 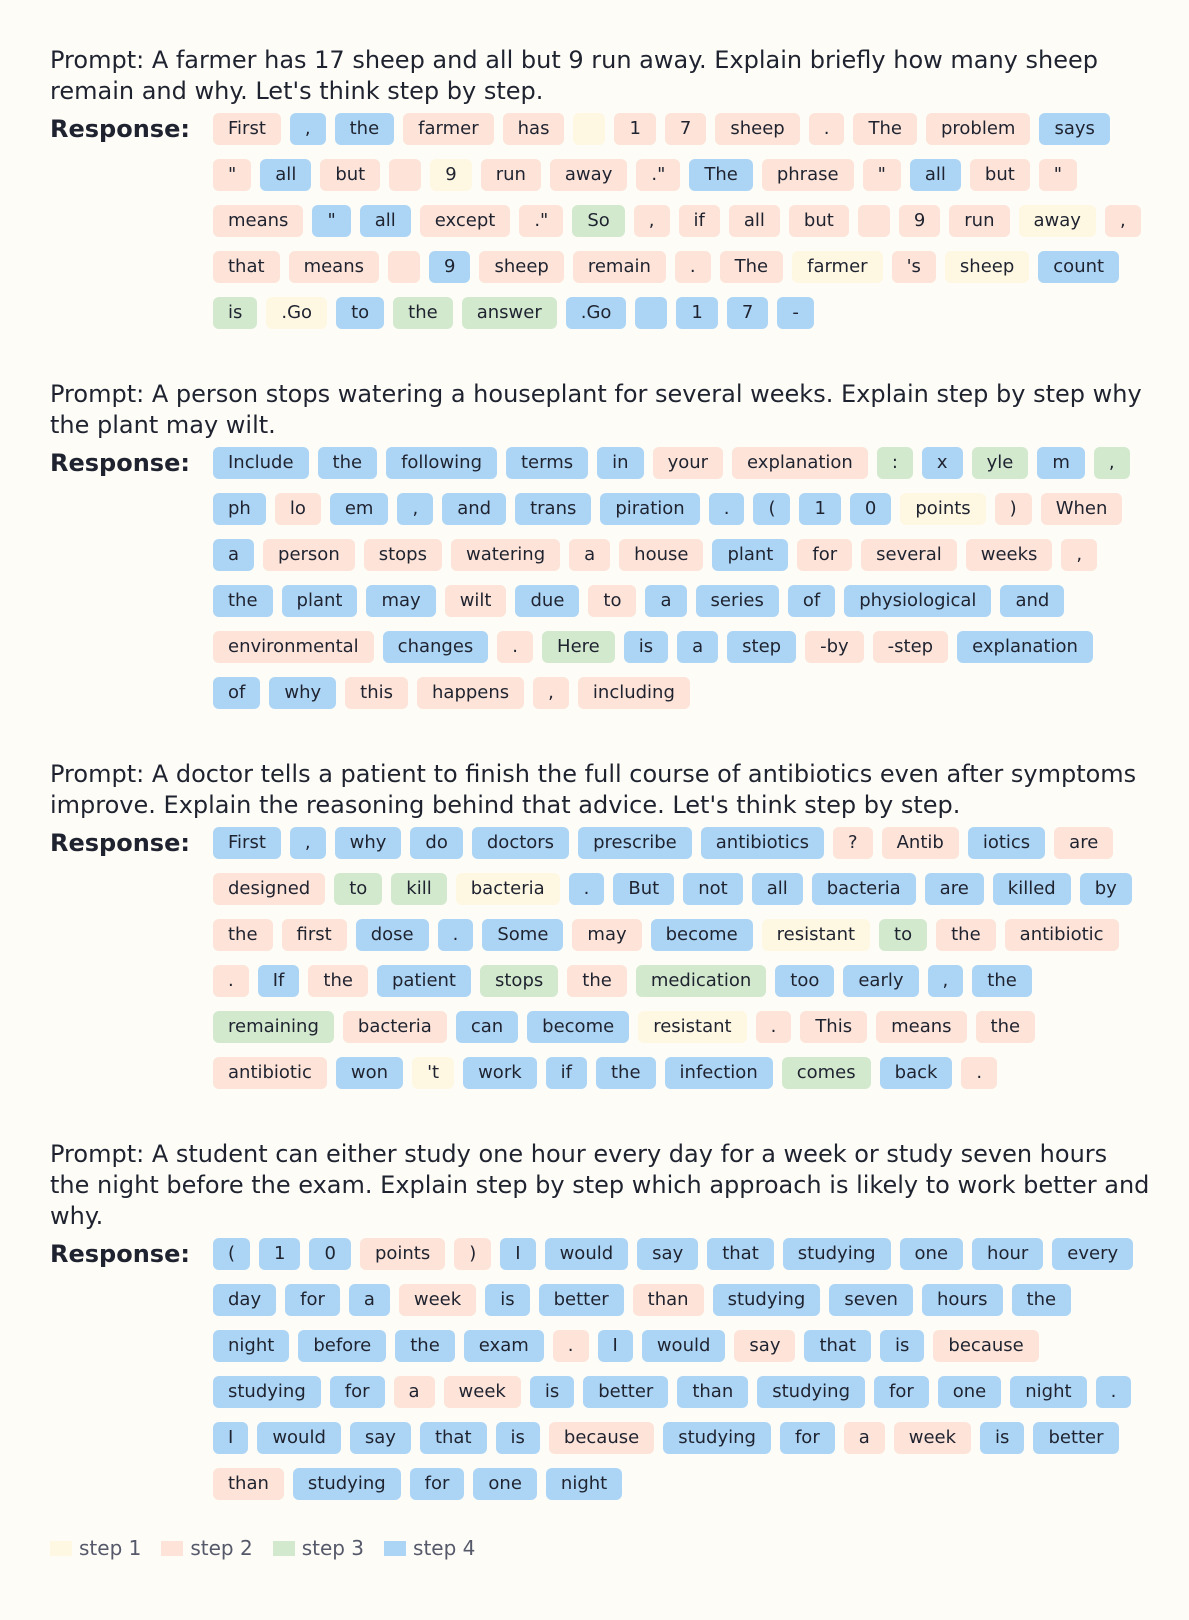 I want to click on token: resistant, so click(x=692, y=1027).